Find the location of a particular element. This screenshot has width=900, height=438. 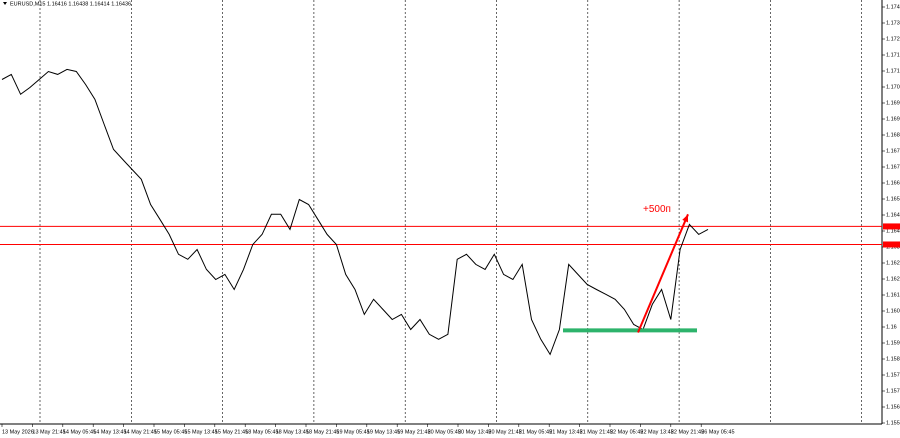

y-tick-label: 1.1642 is located at coordinates (893, 231).